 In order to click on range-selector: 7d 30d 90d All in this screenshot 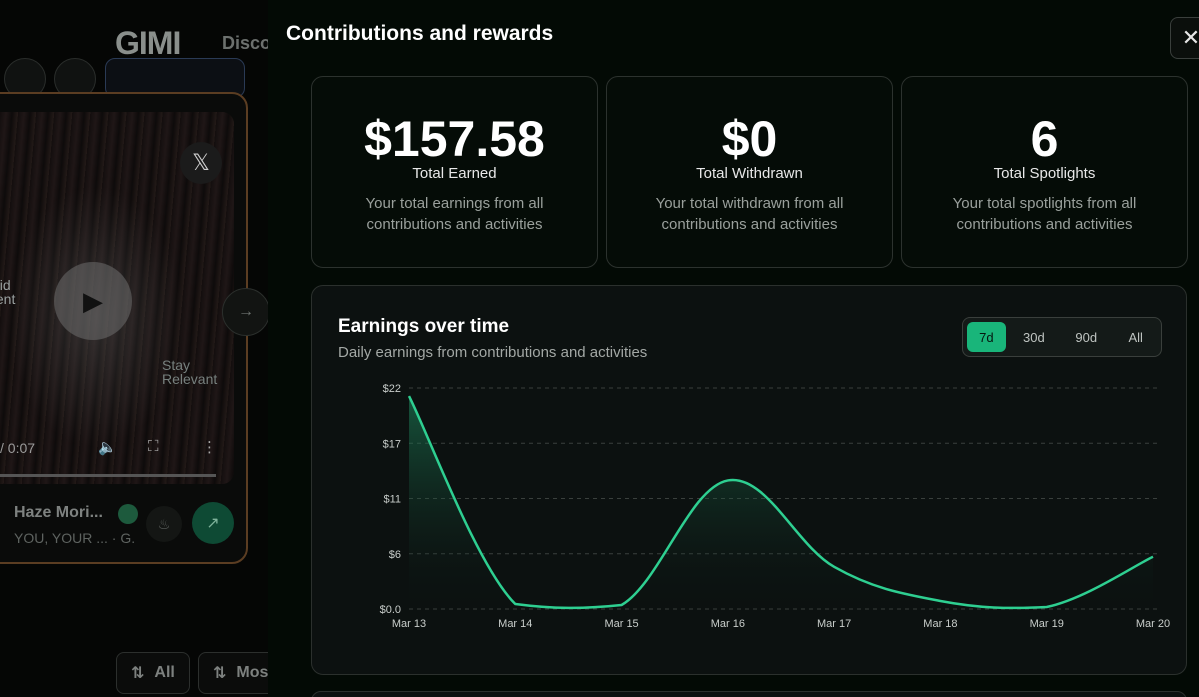, I will do `click(1062, 337)`.